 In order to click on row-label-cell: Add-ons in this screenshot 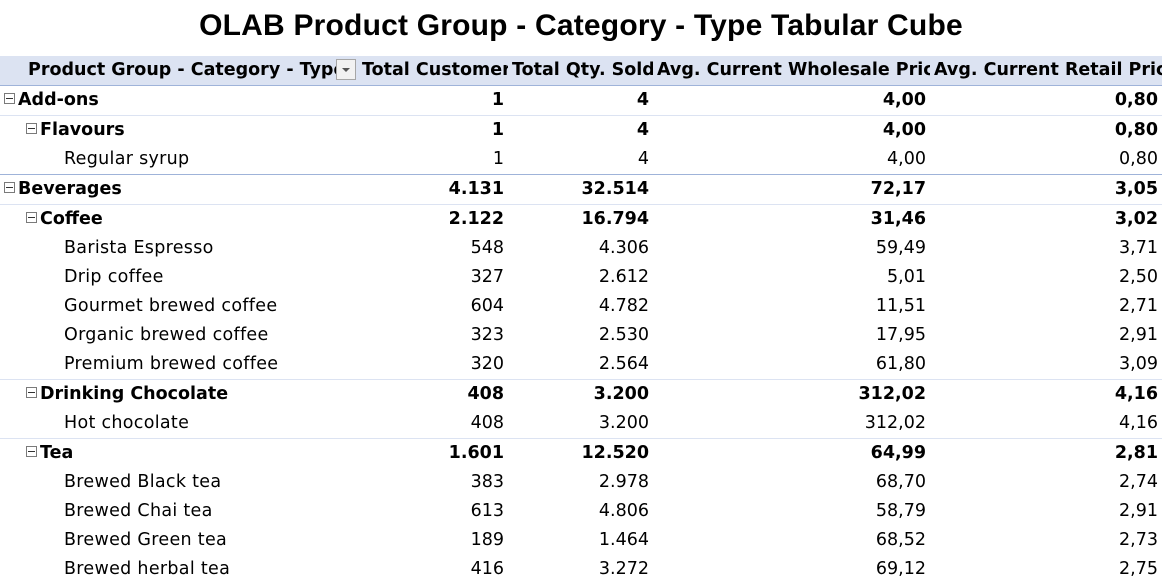, I will do `click(179, 101)`.